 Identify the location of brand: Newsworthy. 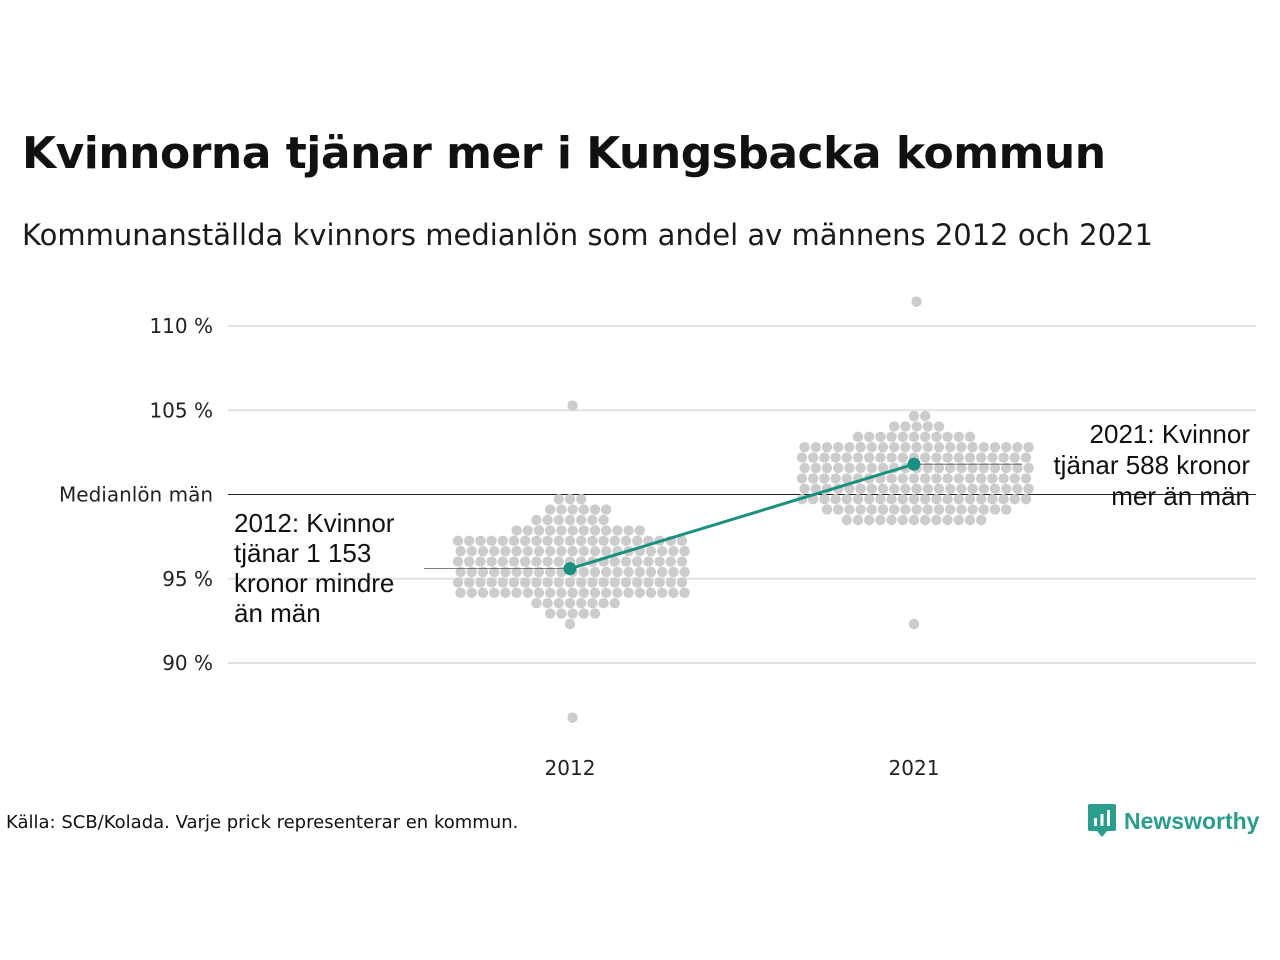
(1173, 821).